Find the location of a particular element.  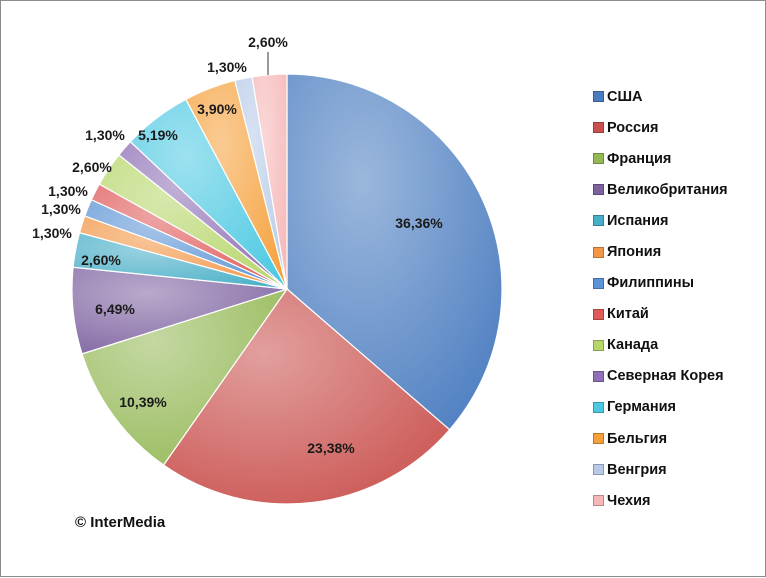

data-label-12: 3,90% is located at coordinates (217, 109).